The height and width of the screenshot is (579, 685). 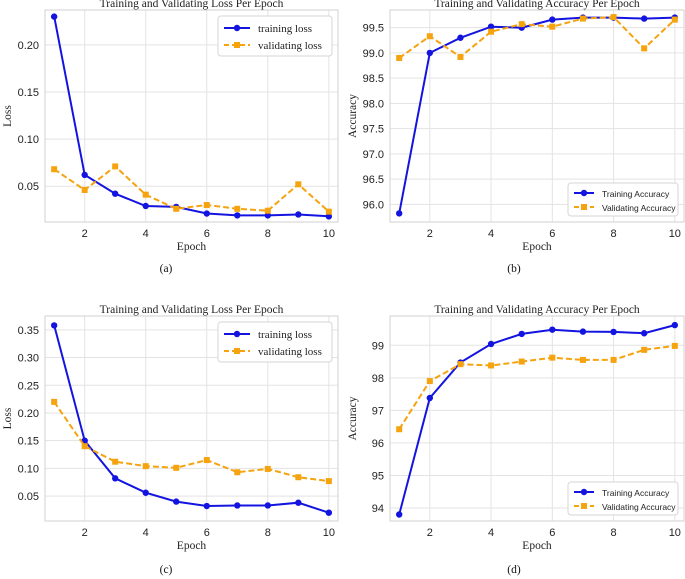 I want to click on y-tick-label: 99.5, so click(x=373, y=29).